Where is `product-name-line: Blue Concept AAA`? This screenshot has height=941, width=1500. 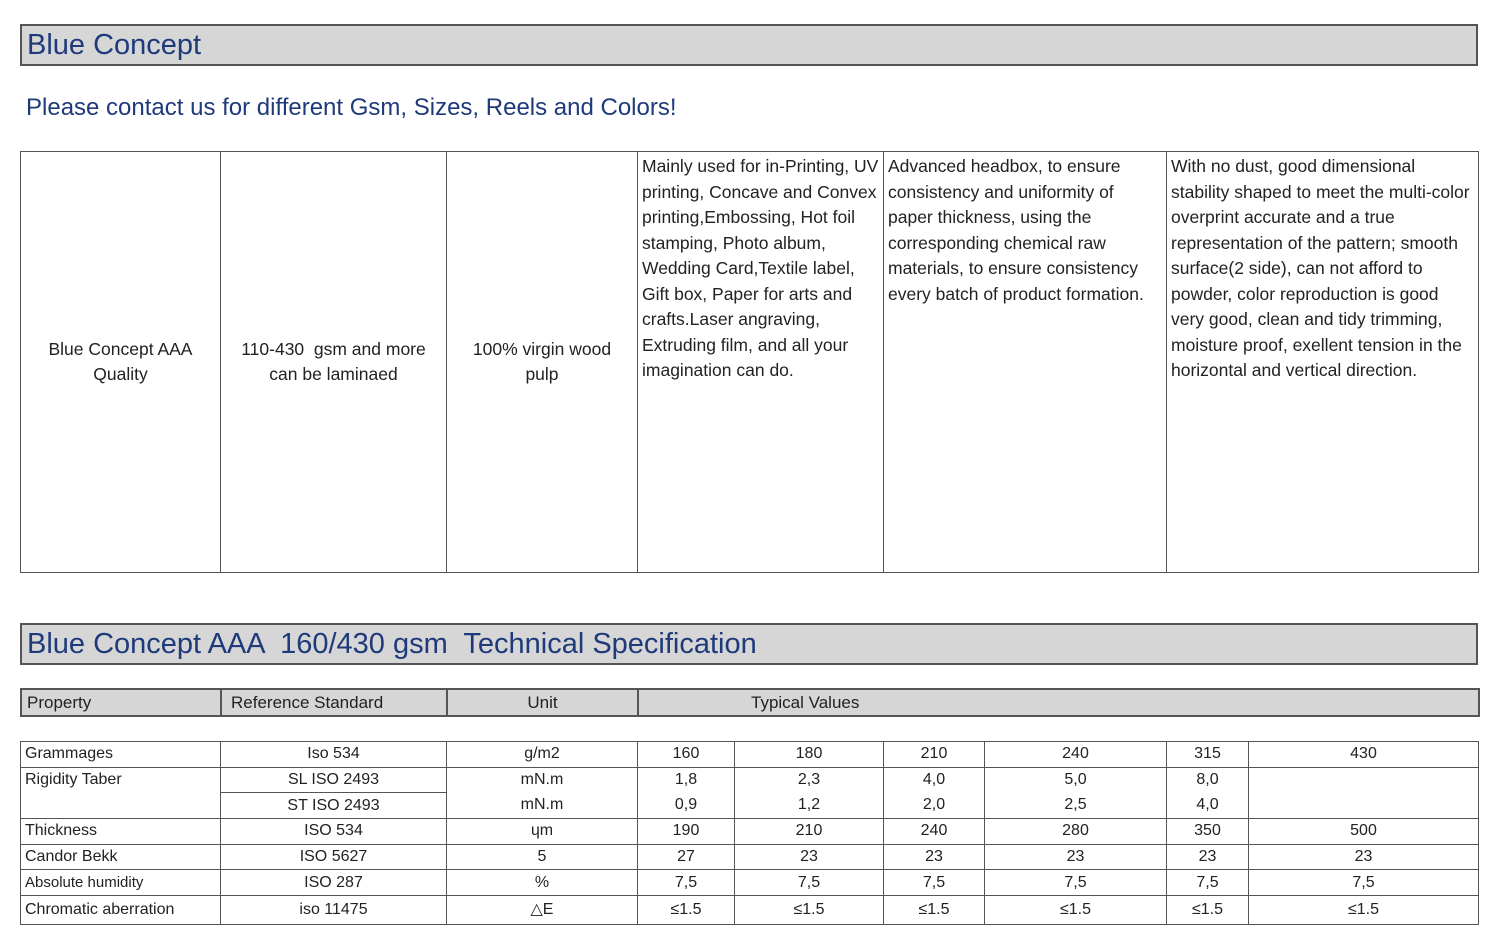 product-name-line: Blue Concept AAA is located at coordinates (120, 348).